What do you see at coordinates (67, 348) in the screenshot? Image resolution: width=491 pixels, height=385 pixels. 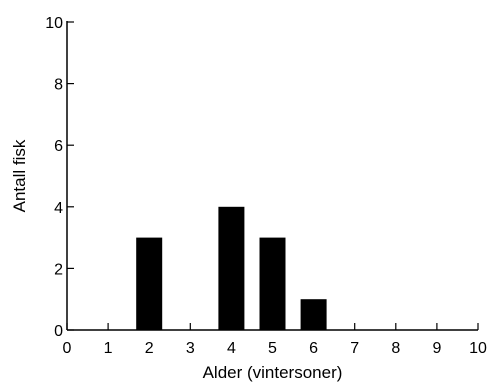 I see `x-tick-label: 0` at bounding box center [67, 348].